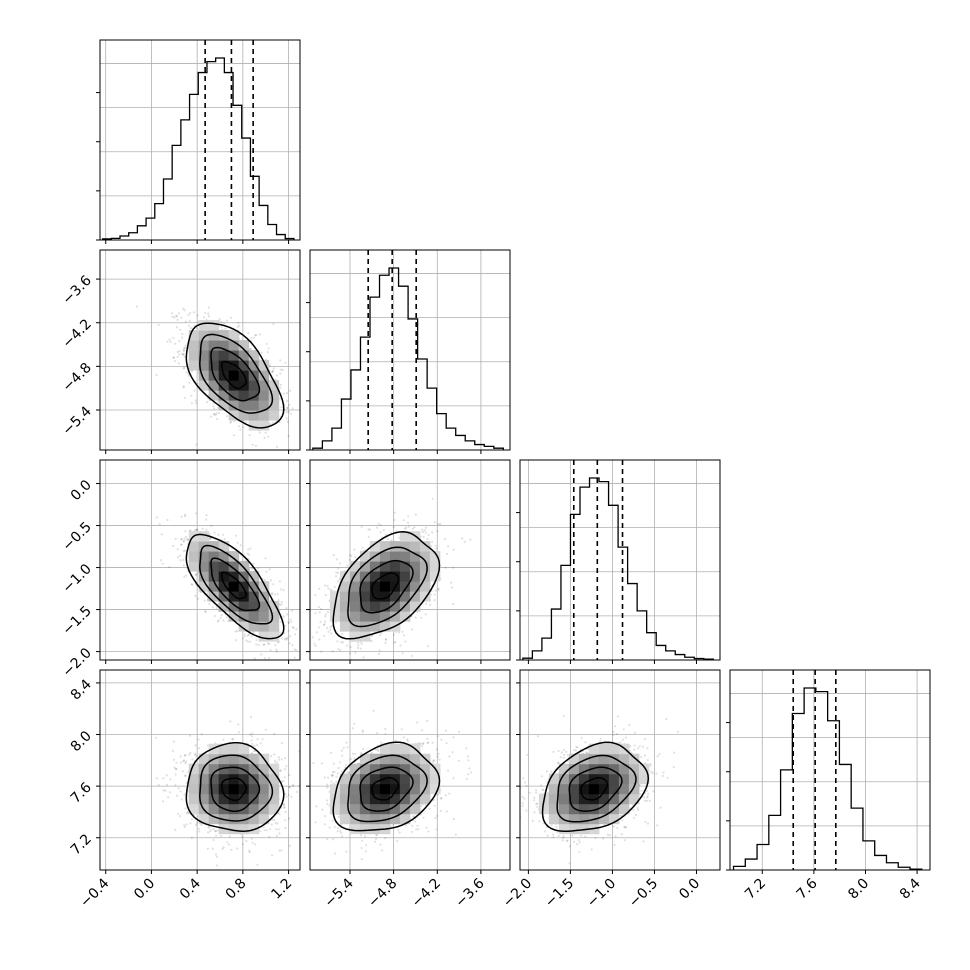  Describe the element at coordinates (200, 770) in the screenshot. I see `plot-area` at that location.